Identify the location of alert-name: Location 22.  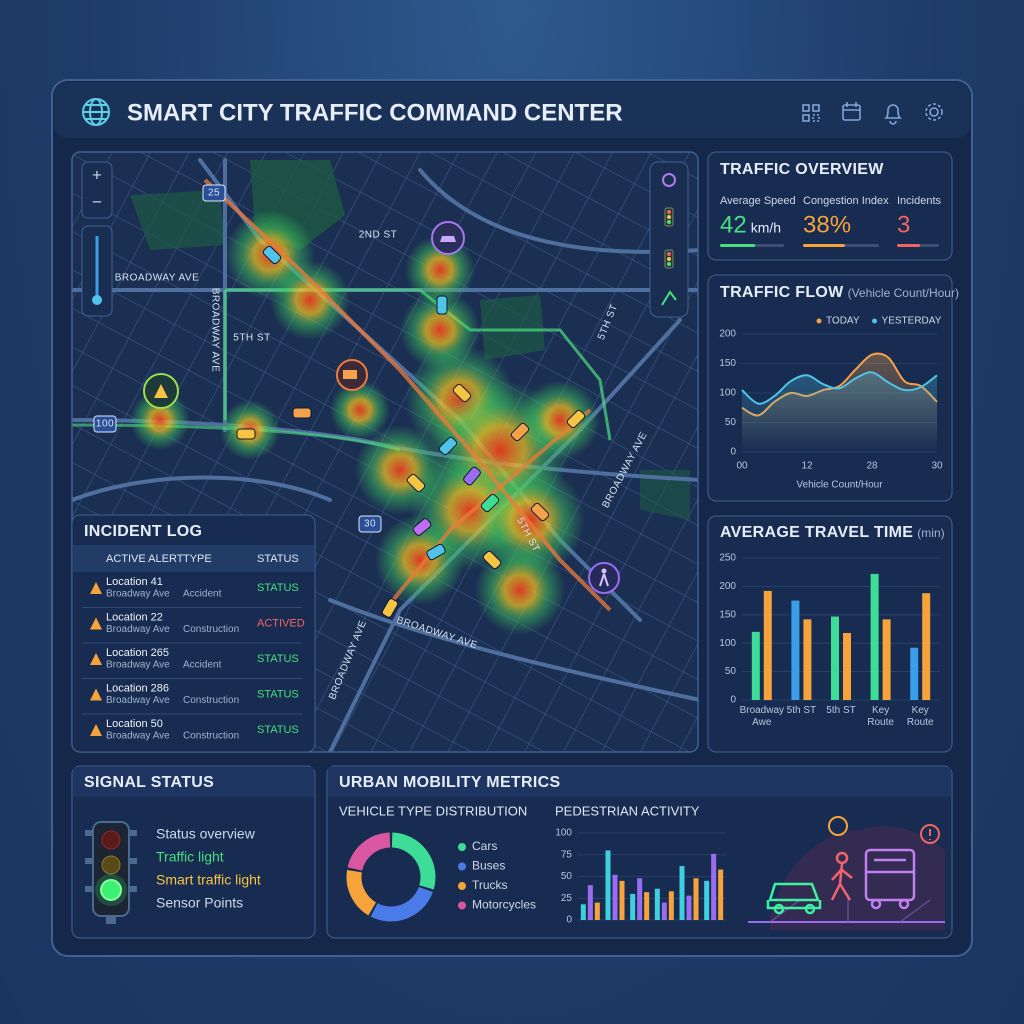
(134, 617).